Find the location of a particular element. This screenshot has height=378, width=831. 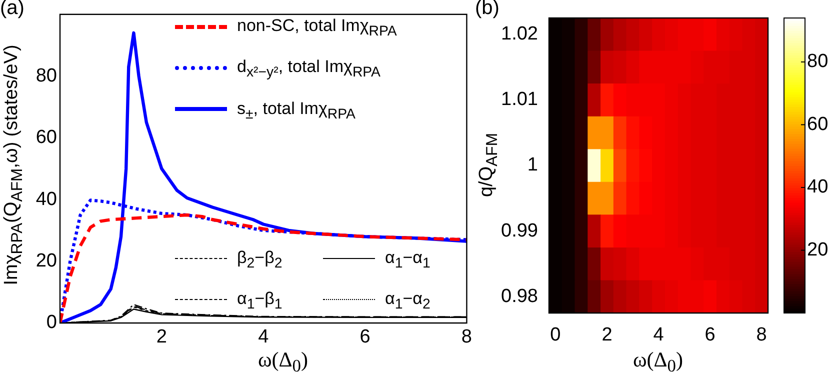

legend-label: s$_{±}$, total Imχ$_{RPA}$ is located at coordinates (296, 110).